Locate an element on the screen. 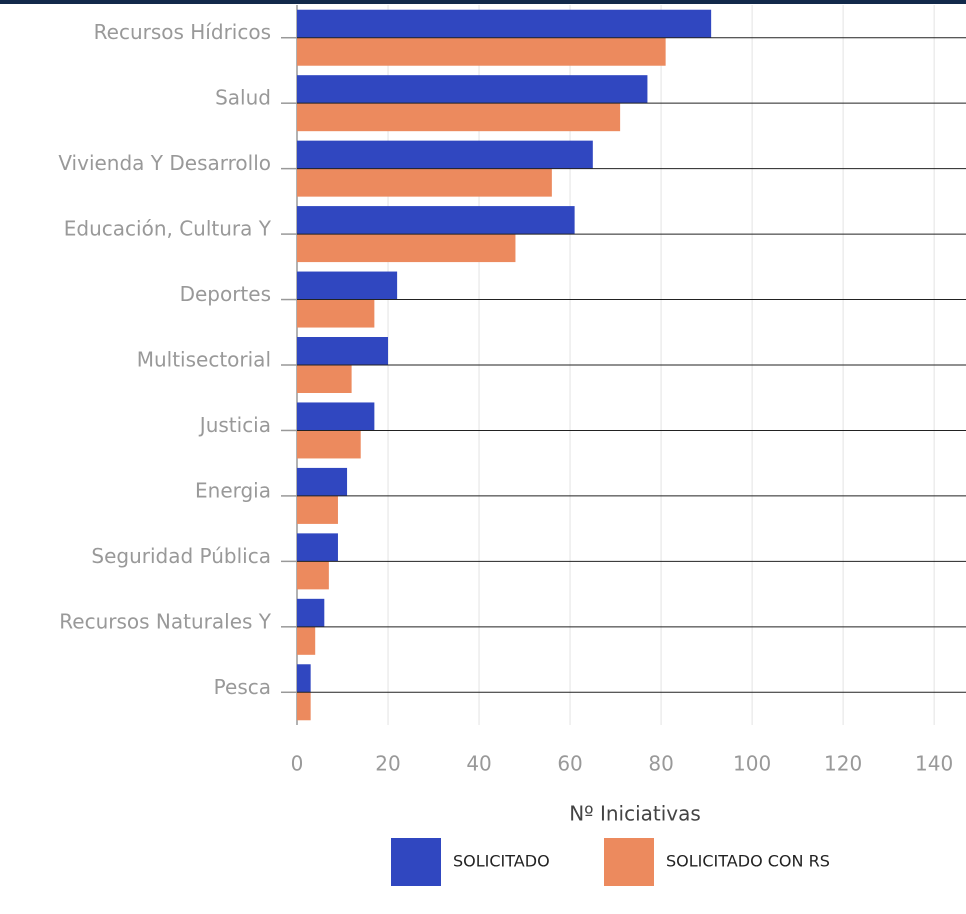  y-tick-label: Energia is located at coordinates (233, 490).